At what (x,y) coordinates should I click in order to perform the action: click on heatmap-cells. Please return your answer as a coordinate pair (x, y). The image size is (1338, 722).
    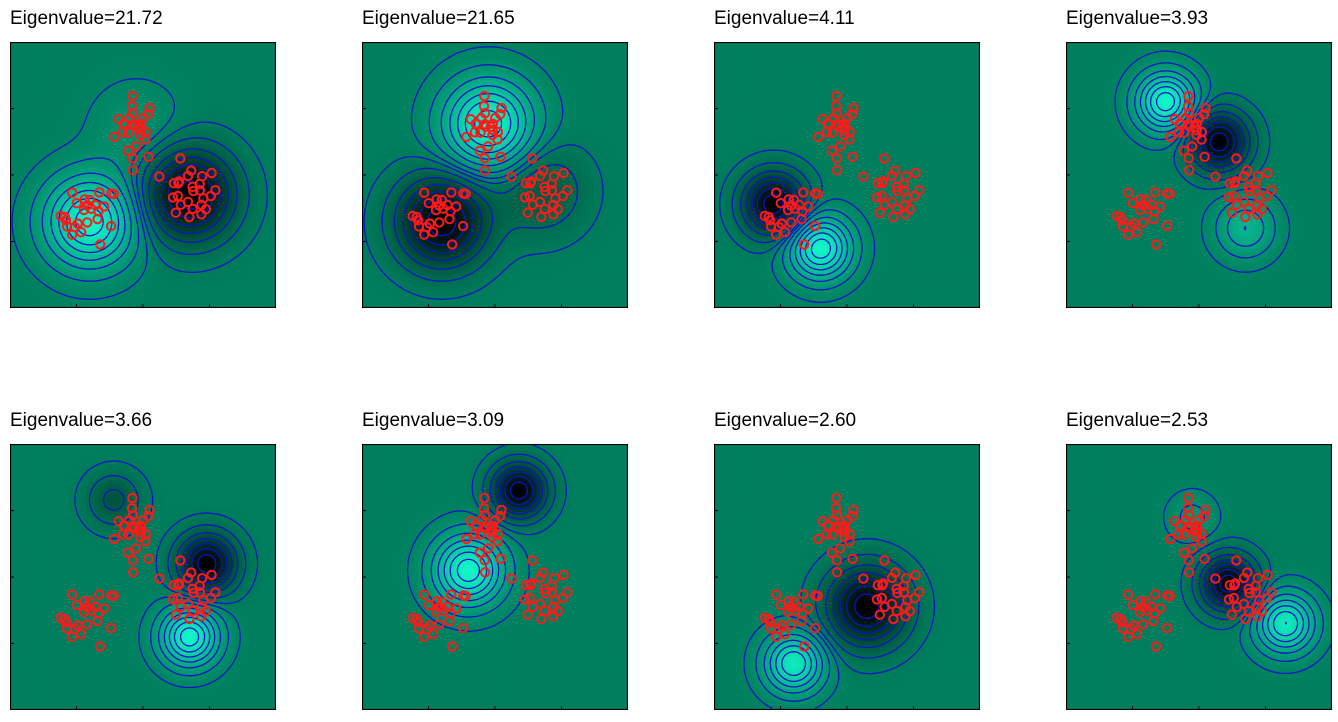
    Looking at the image, I should click on (143, 175).